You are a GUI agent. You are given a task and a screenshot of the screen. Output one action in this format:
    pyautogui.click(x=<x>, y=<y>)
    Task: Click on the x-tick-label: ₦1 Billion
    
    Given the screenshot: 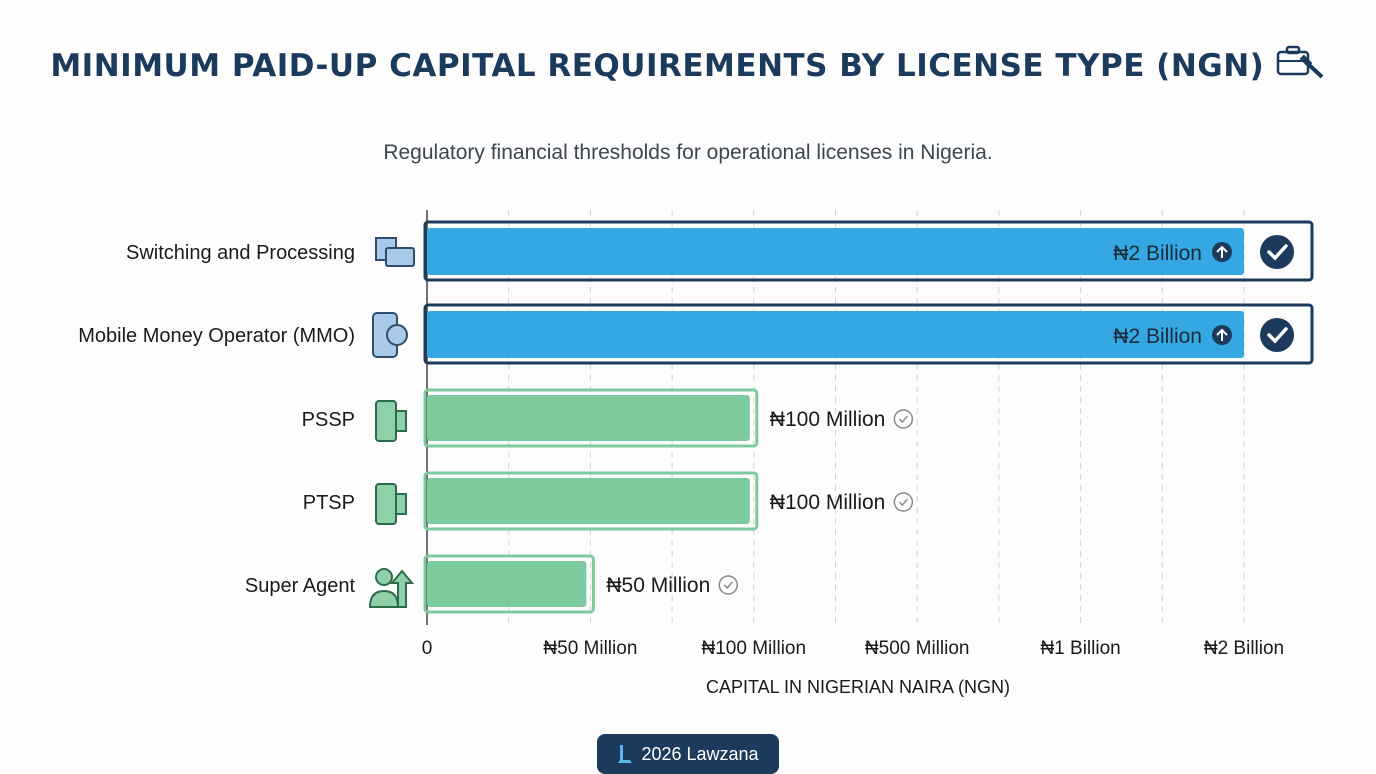 What is the action you would take?
    pyautogui.click(x=1080, y=648)
    